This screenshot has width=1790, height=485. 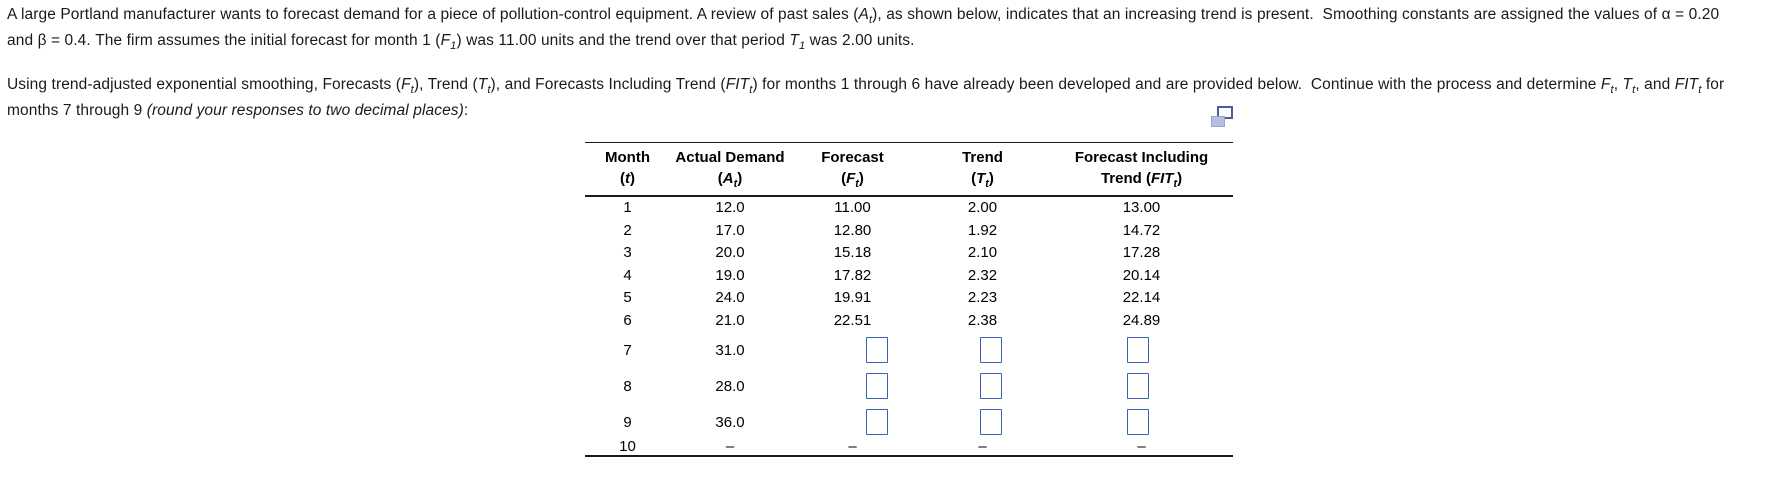 What do you see at coordinates (627, 275) in the screenshot?
I see `month-cell: 4` at bounding box center [627, 275].